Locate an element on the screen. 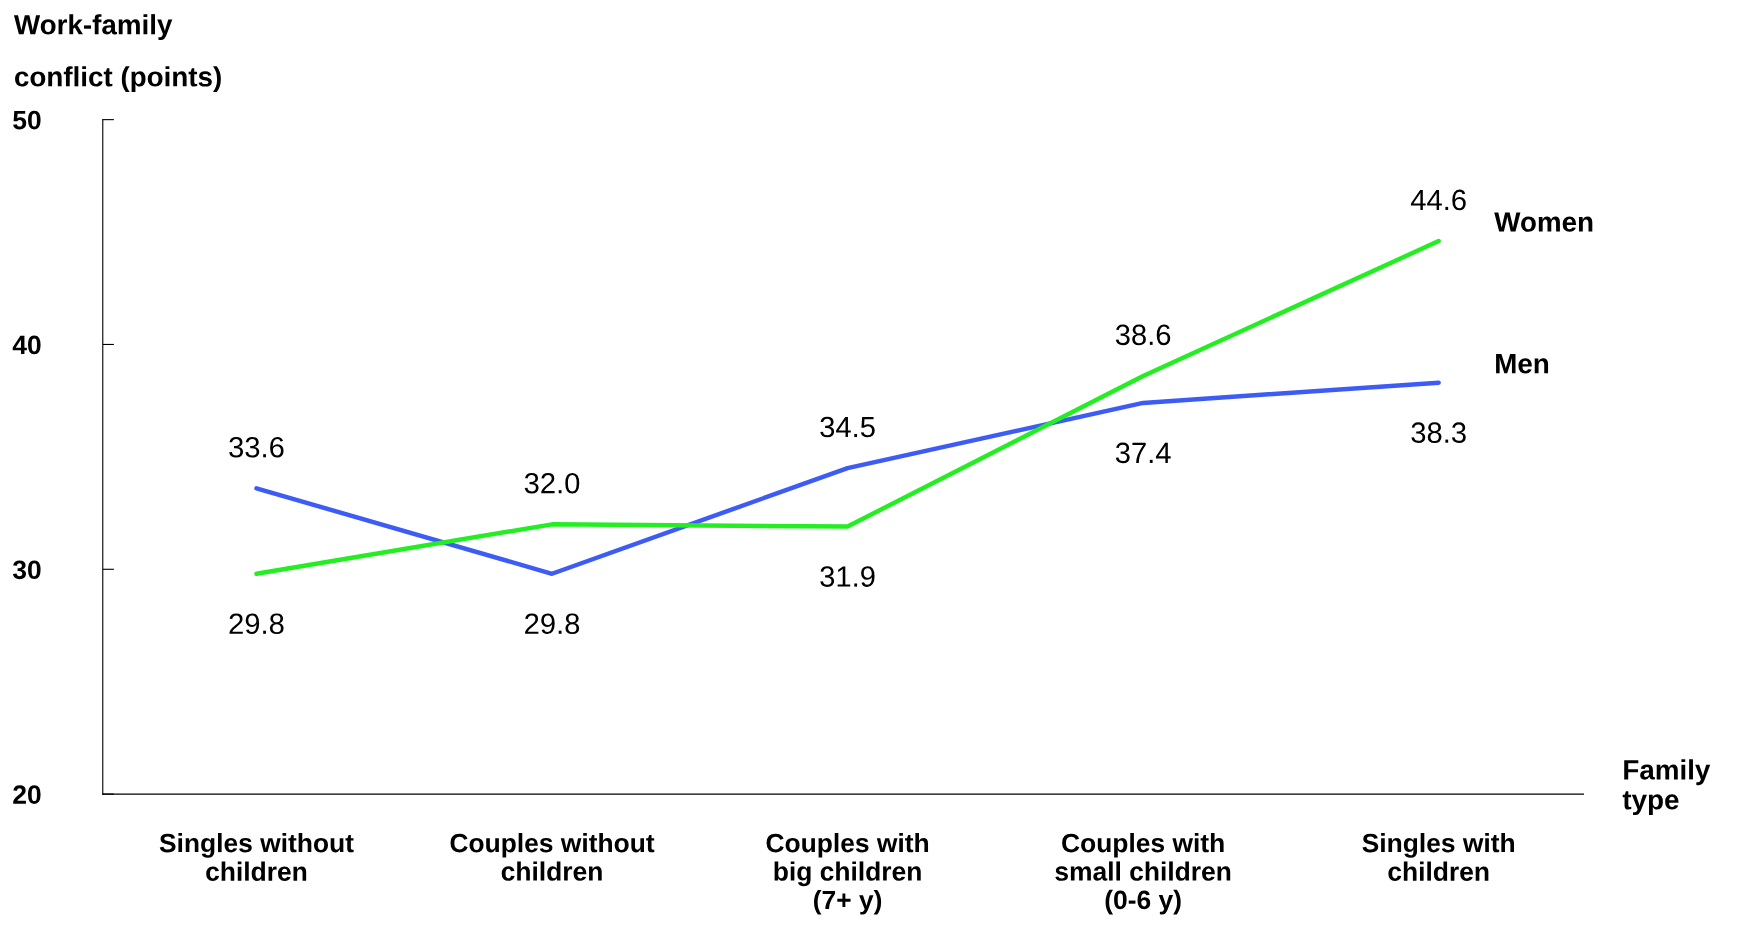  x-tick-label: Couples with big children (7+ y) is located at coordinates (847, 873).